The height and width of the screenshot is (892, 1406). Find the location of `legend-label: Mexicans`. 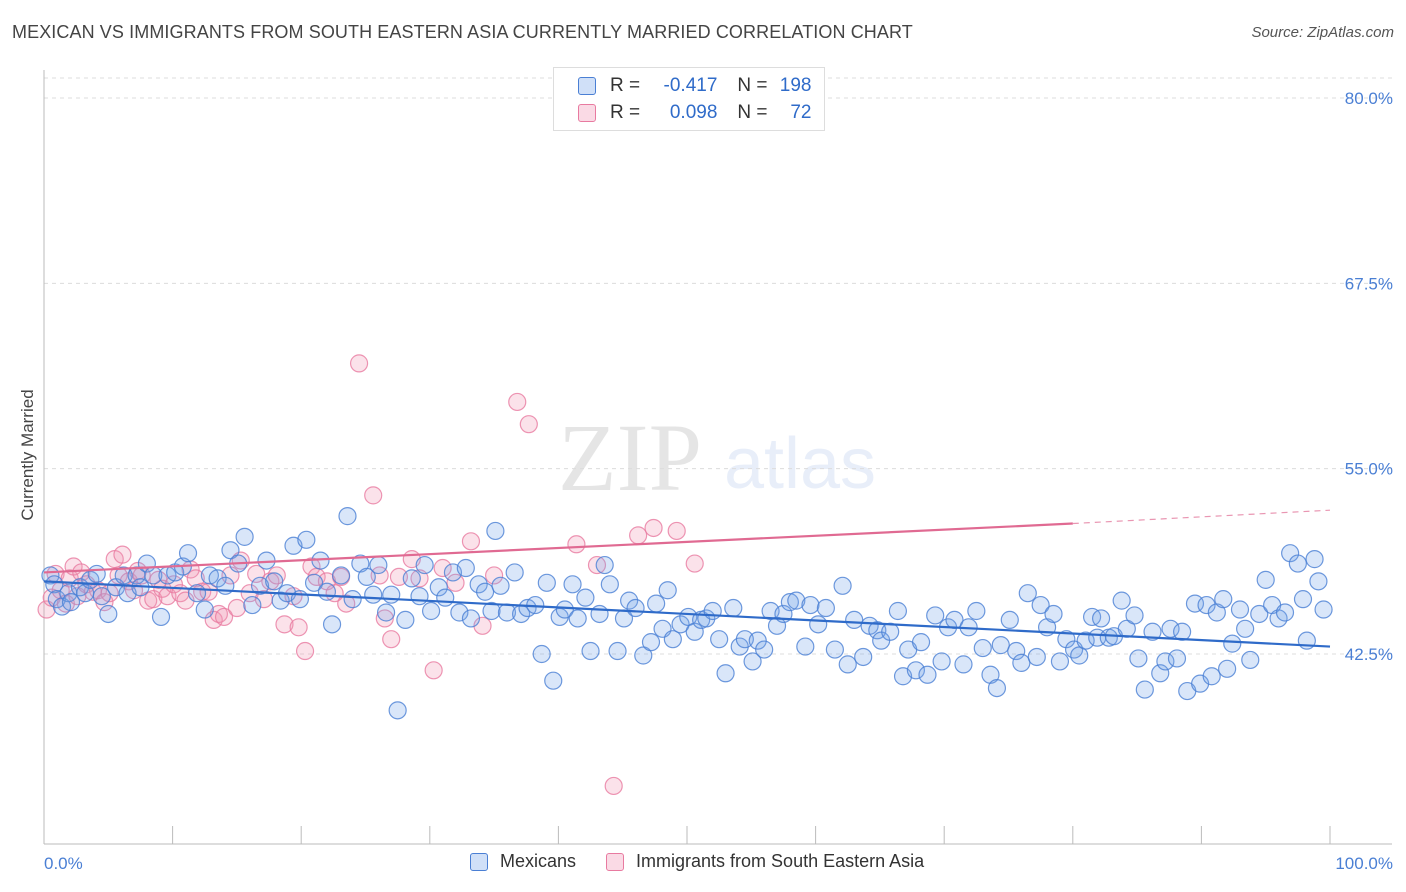

legend-label: Mexicans is located at coordinates (538, 861).